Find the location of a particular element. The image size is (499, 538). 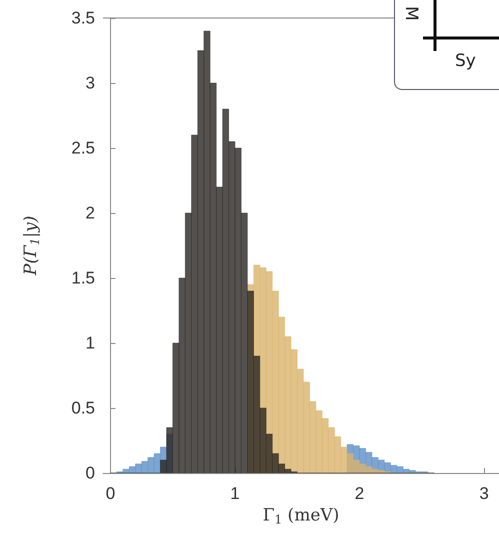

annotation: Sy is located at coordinates (465, 61).